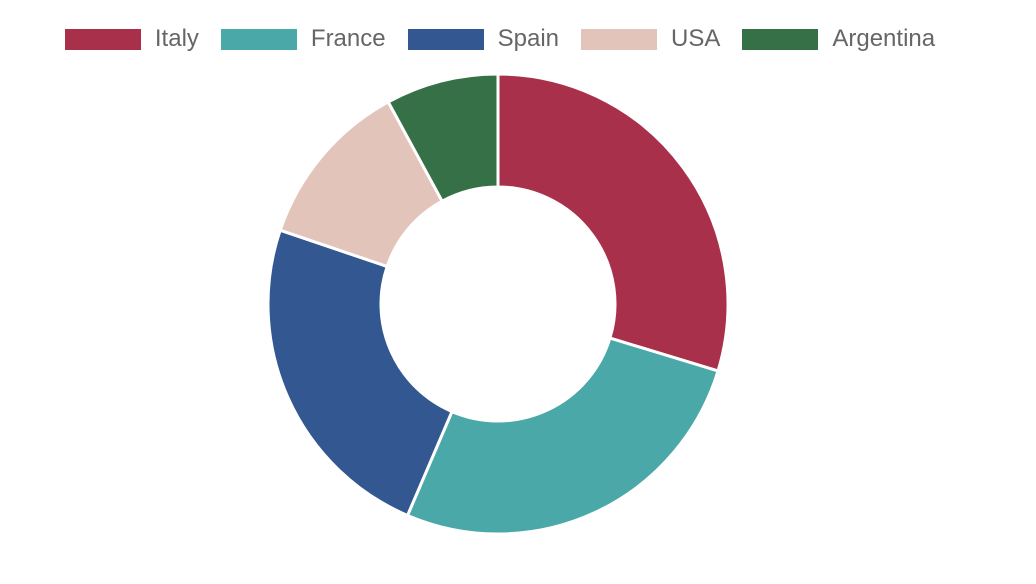 The height and width of the screenshot is (584, 1036). What do you see at coordinates (176, 38) in the screenshot?
I see `legend-label-italy: Italy` at bounding box center [176, 38].